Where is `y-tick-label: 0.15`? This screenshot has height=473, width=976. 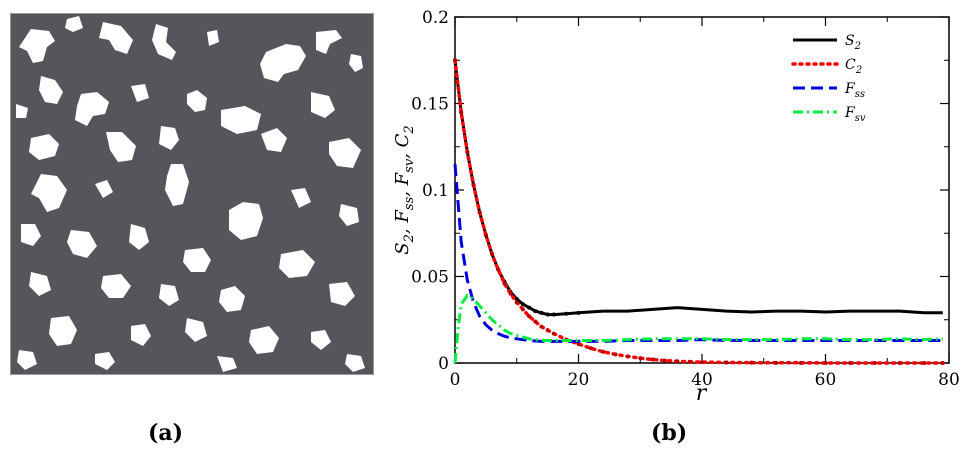
y-tick-label: 0.15 is located at coordinates (430, 105).